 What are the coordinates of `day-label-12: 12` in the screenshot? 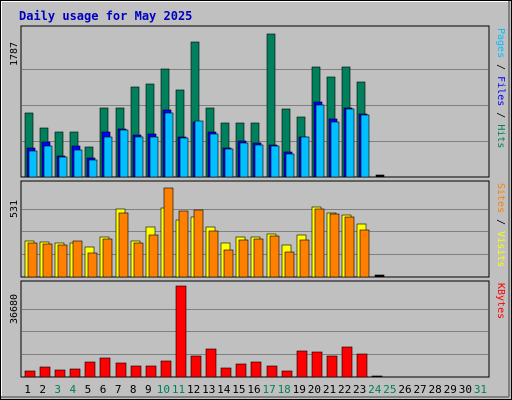 It's located at (193, 389).